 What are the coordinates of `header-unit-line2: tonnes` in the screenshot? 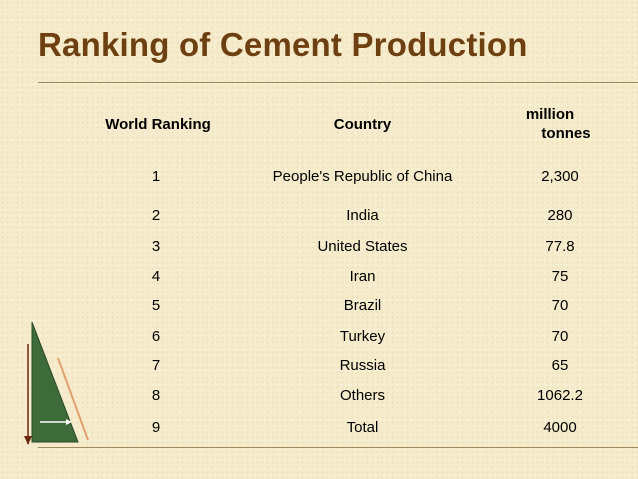 It's located at (566, 133).